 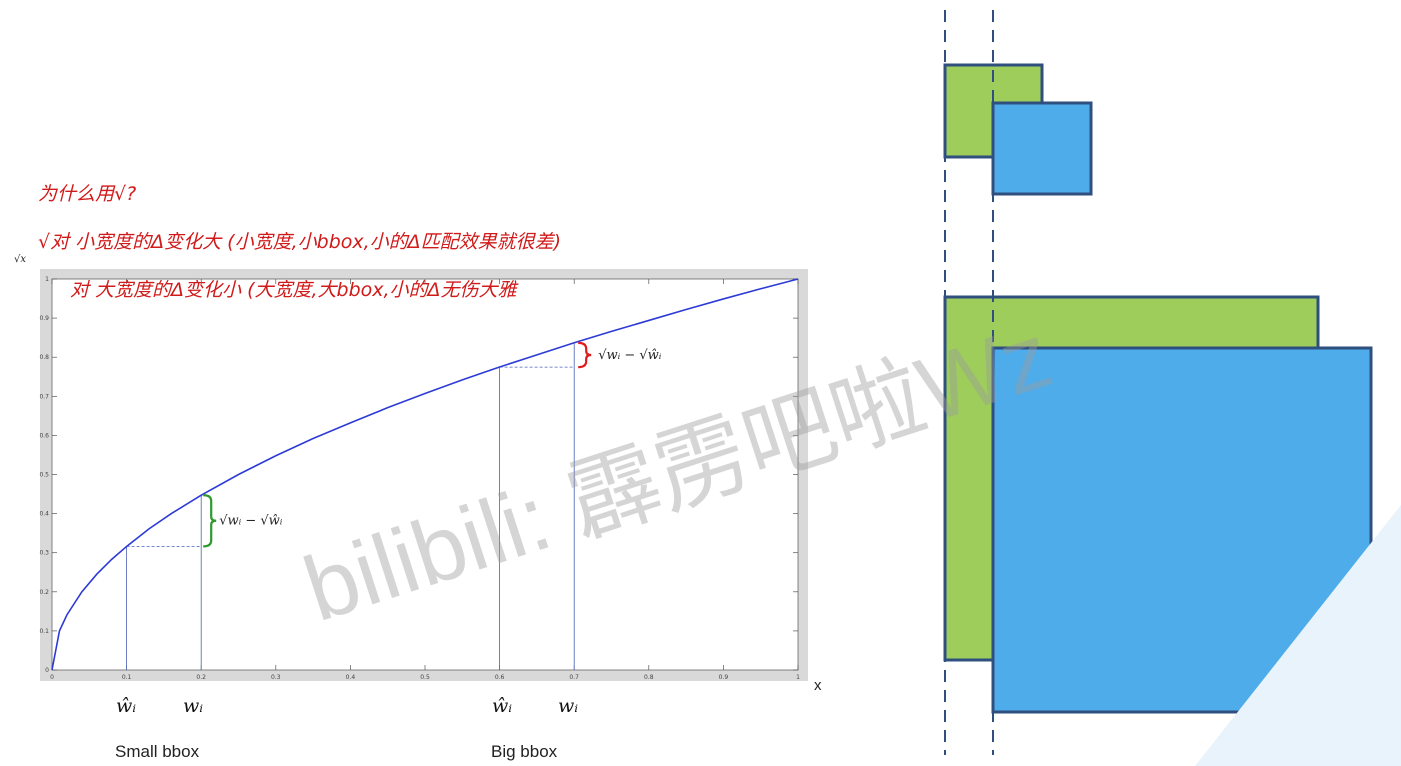 What do you see at coordinates (201, 677) in the screenshot?
I see `x-tick-label: 0.2` at bounding box center [201, 677].